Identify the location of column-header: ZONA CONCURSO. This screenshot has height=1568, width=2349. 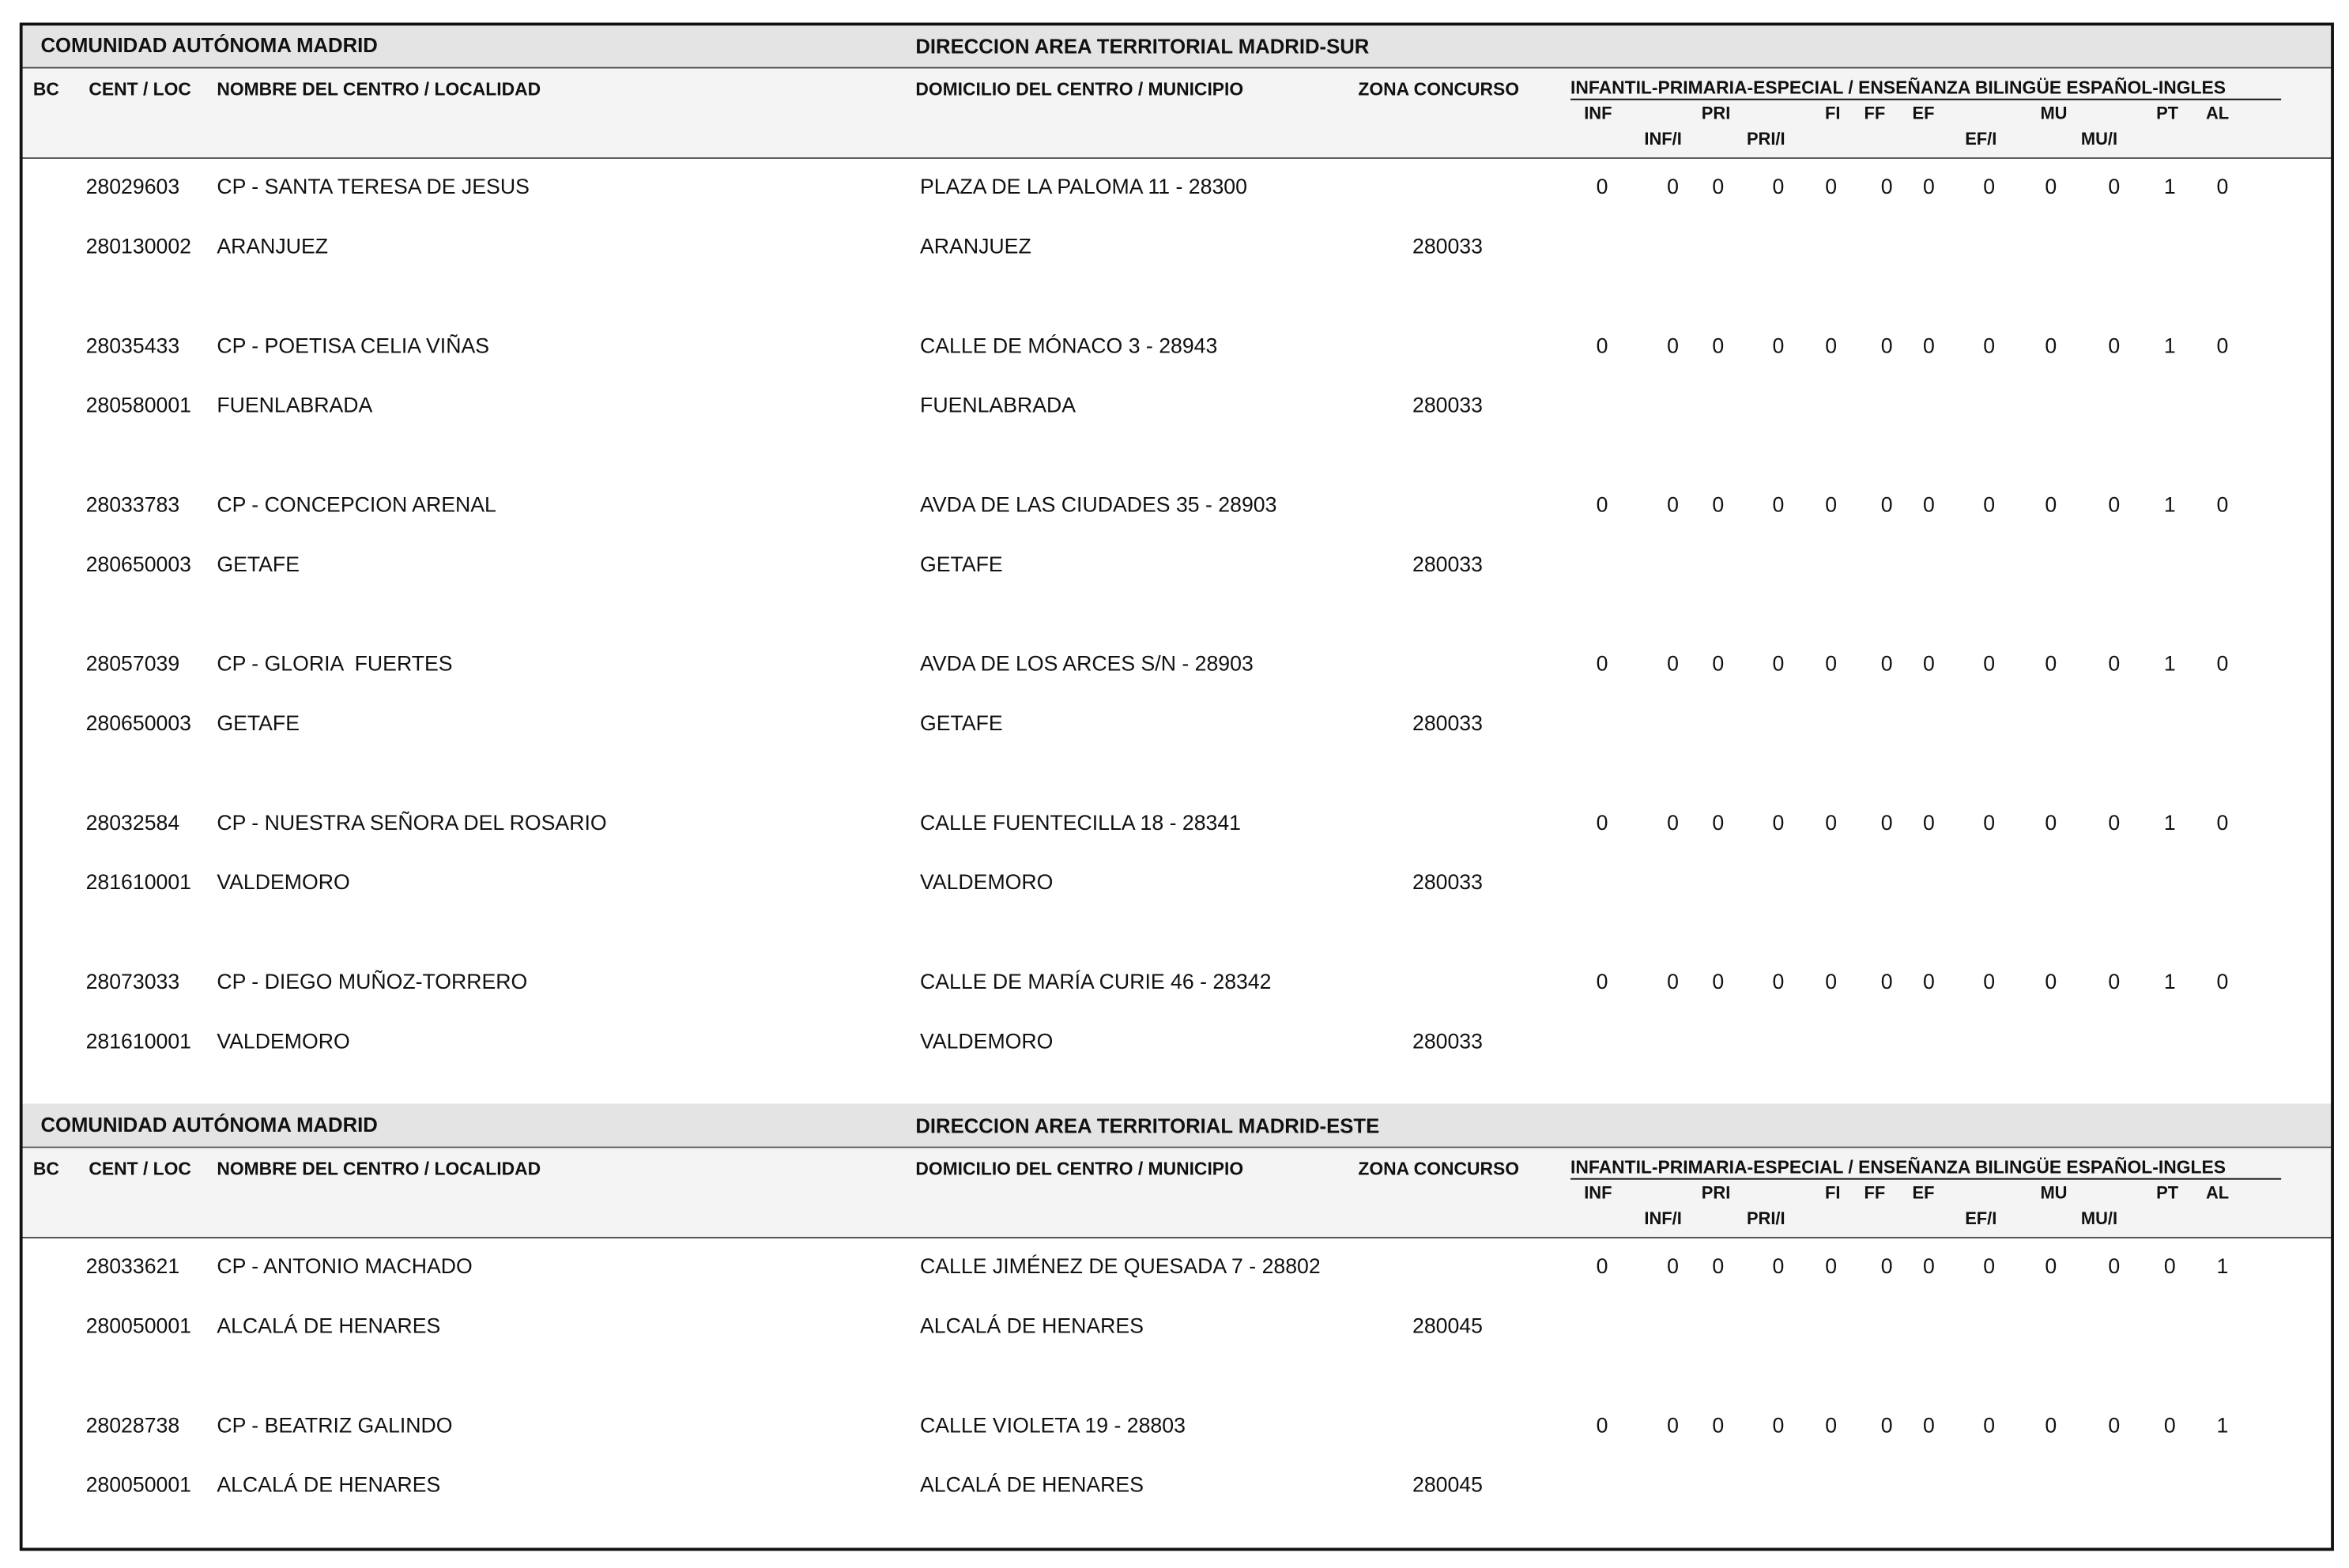
(1438, 1168).